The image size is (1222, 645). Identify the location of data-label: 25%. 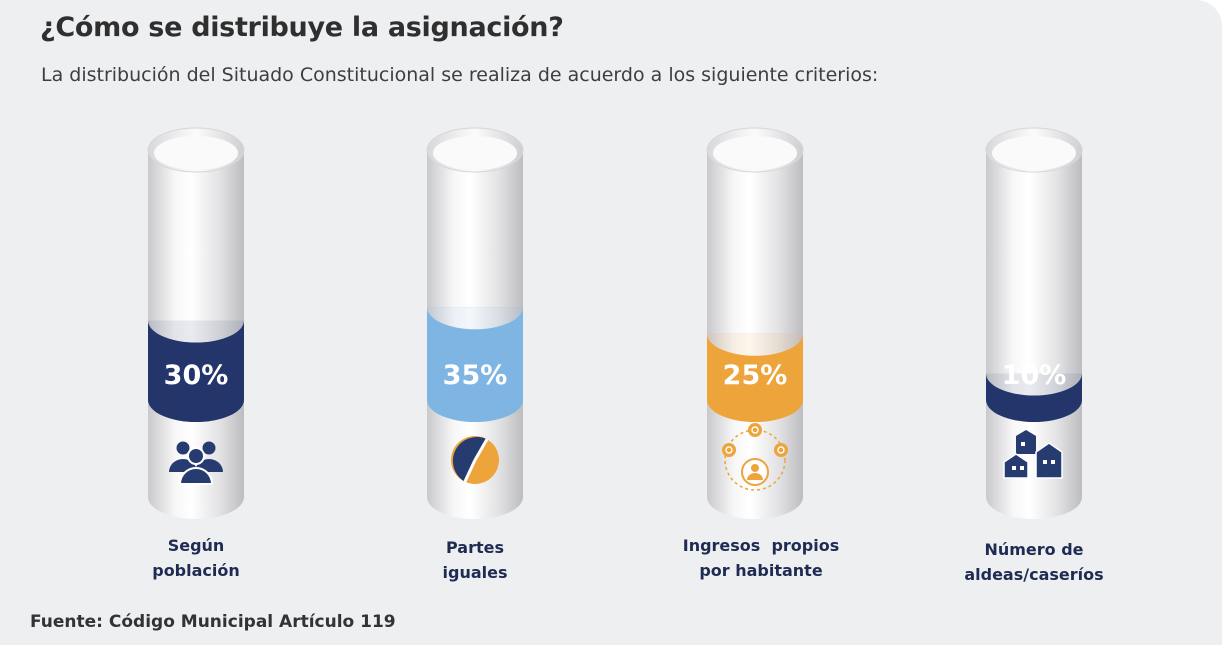
(755, 375).